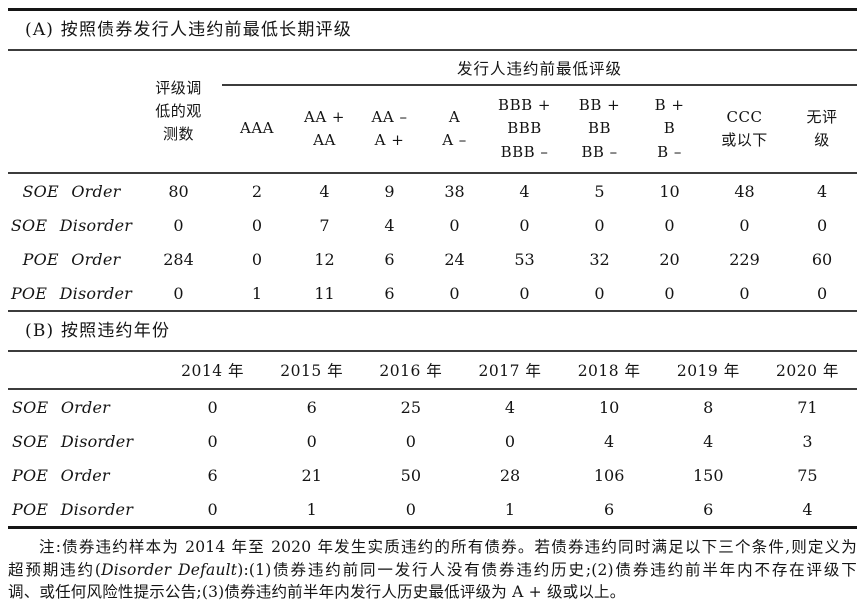  I want to click on cell: 24, so click(454, 259).